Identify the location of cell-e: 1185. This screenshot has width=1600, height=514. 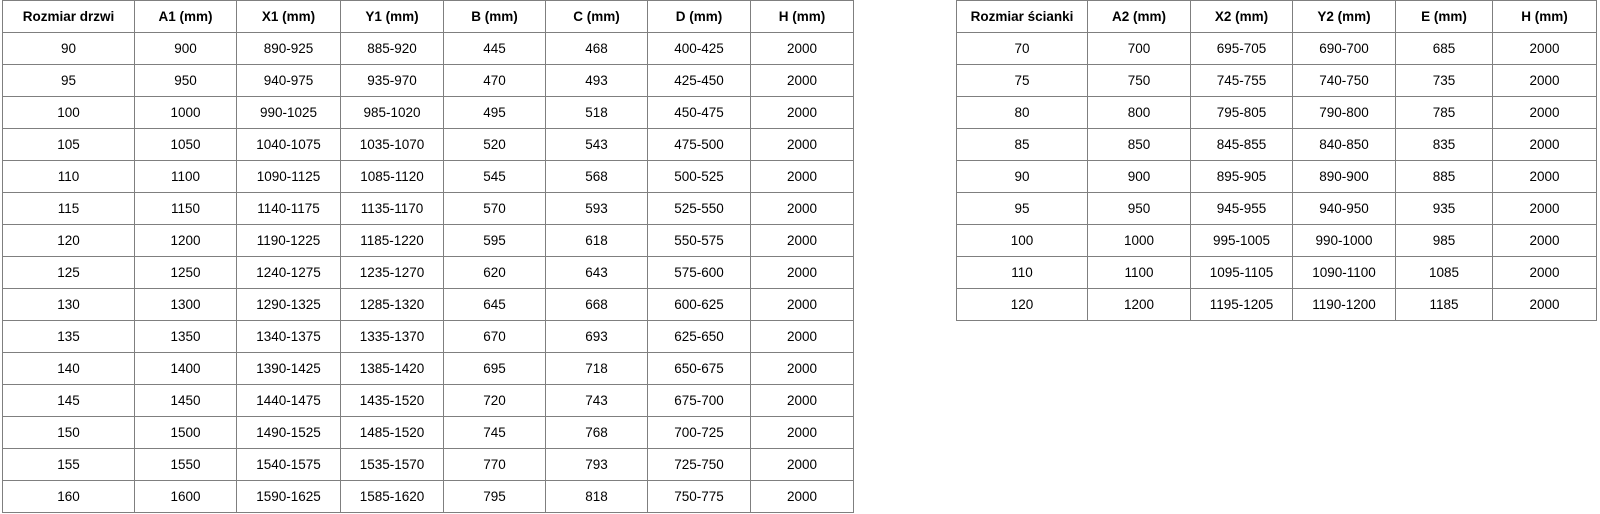
(1444, 304).